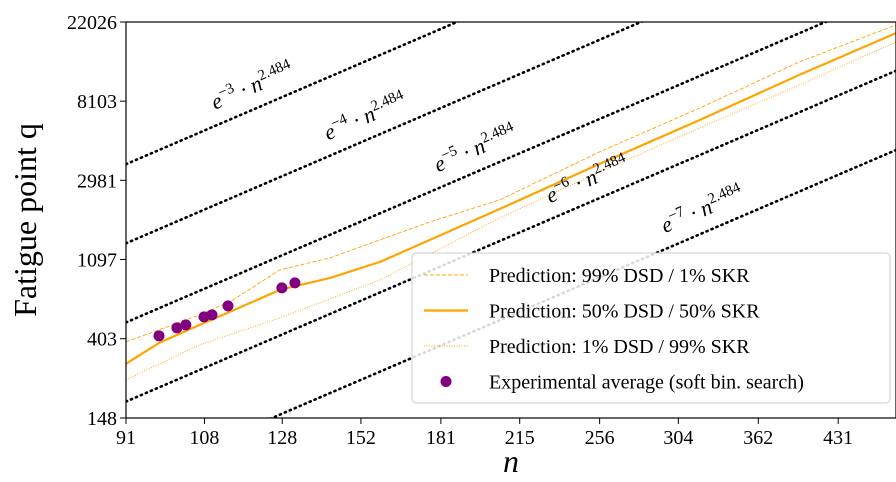 The image size is (896, 482). I want to click on x-tick-label: 108, so click(204, 438).